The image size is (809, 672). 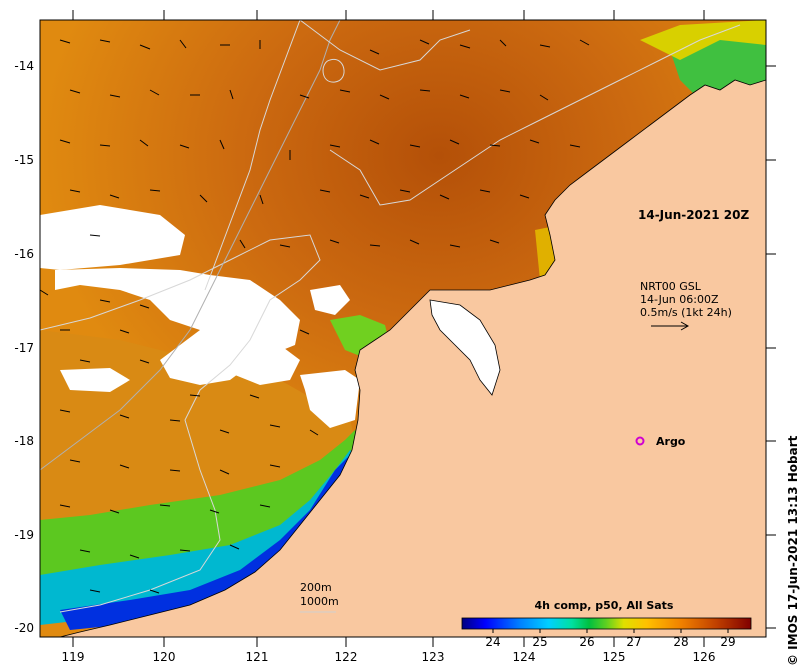 What do you see at coordinates (604, 605) in the screenshot?
I see `colorbar-title: 4h comp, p50, All Sats` at bounding box center [604, 605].